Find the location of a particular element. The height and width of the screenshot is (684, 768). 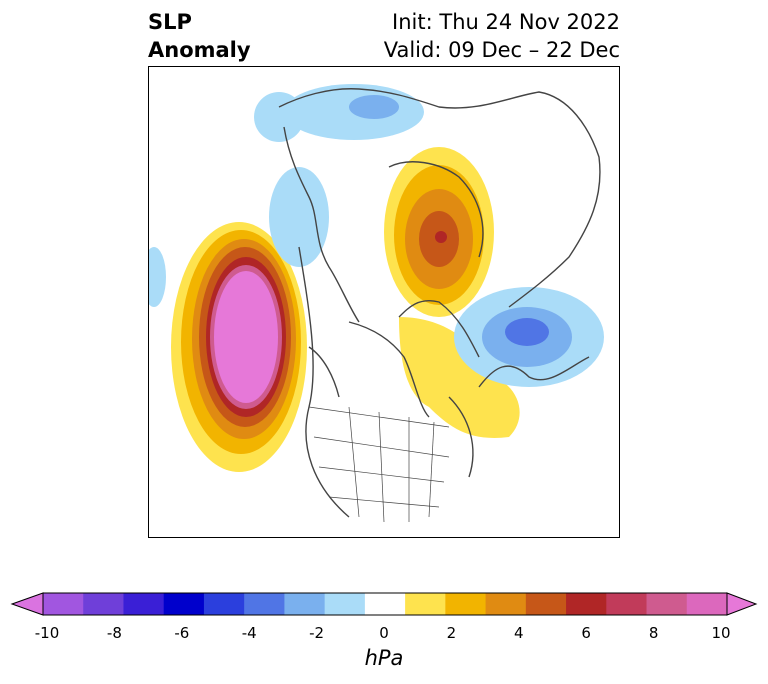

colorbar-tick-label: -8 is located at coordinates (114, 633).